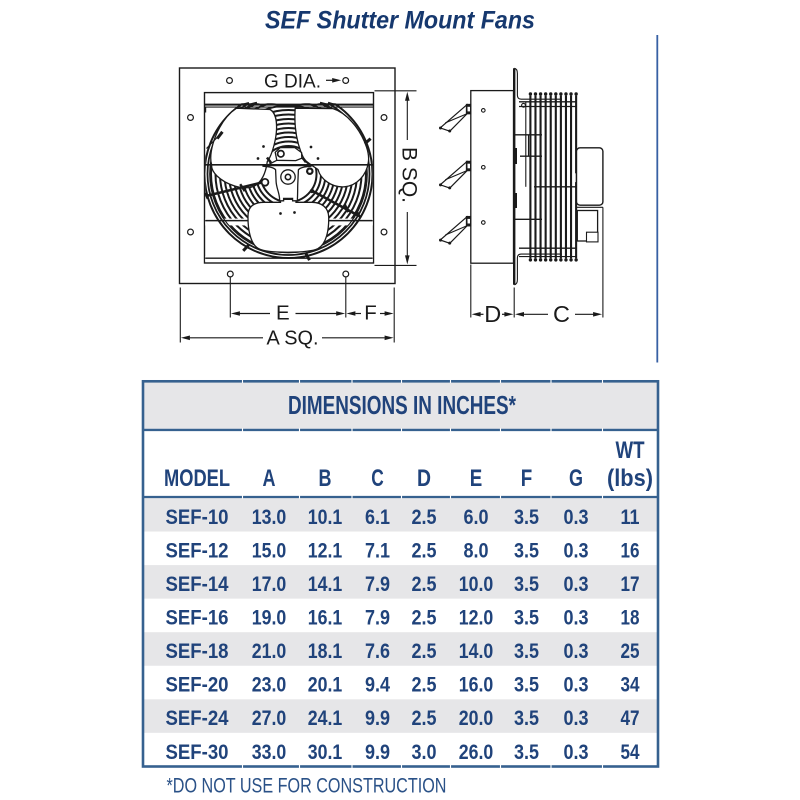 The width and height of the screenshot is (800, 800). I want to click on svg-text: 54, so click(630, 752).